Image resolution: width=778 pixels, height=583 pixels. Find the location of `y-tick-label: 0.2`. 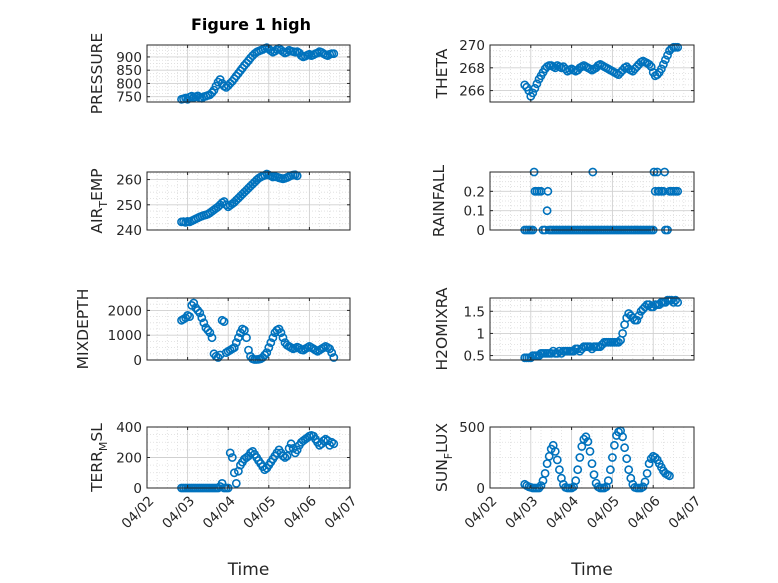

y-tick-label: 0.2 is located at coordinates (474, 192).